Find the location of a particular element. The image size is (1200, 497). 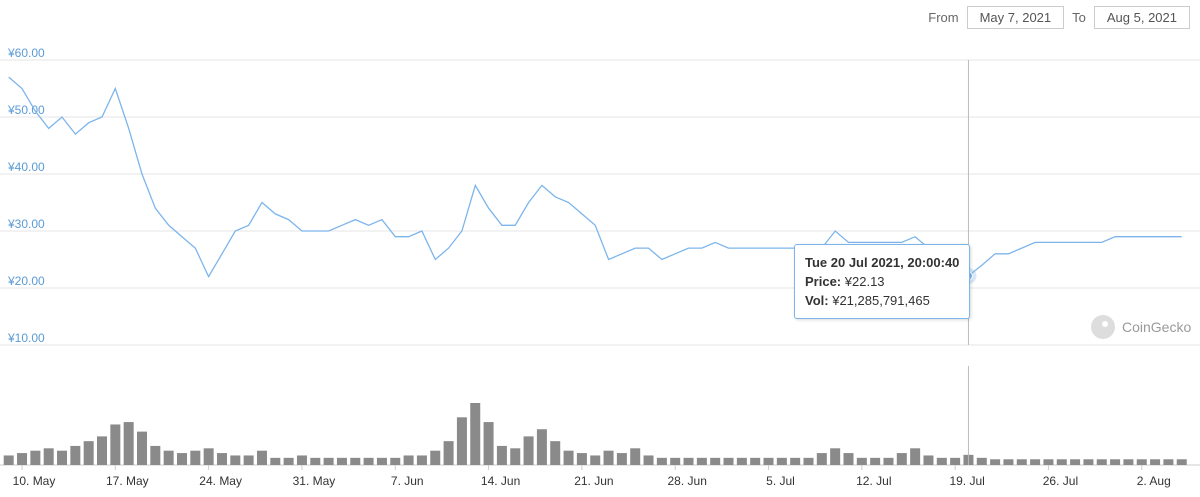

date-range: From May 7, 2021 To Aug 5, 2021 is located at coordinates (1059, 17).